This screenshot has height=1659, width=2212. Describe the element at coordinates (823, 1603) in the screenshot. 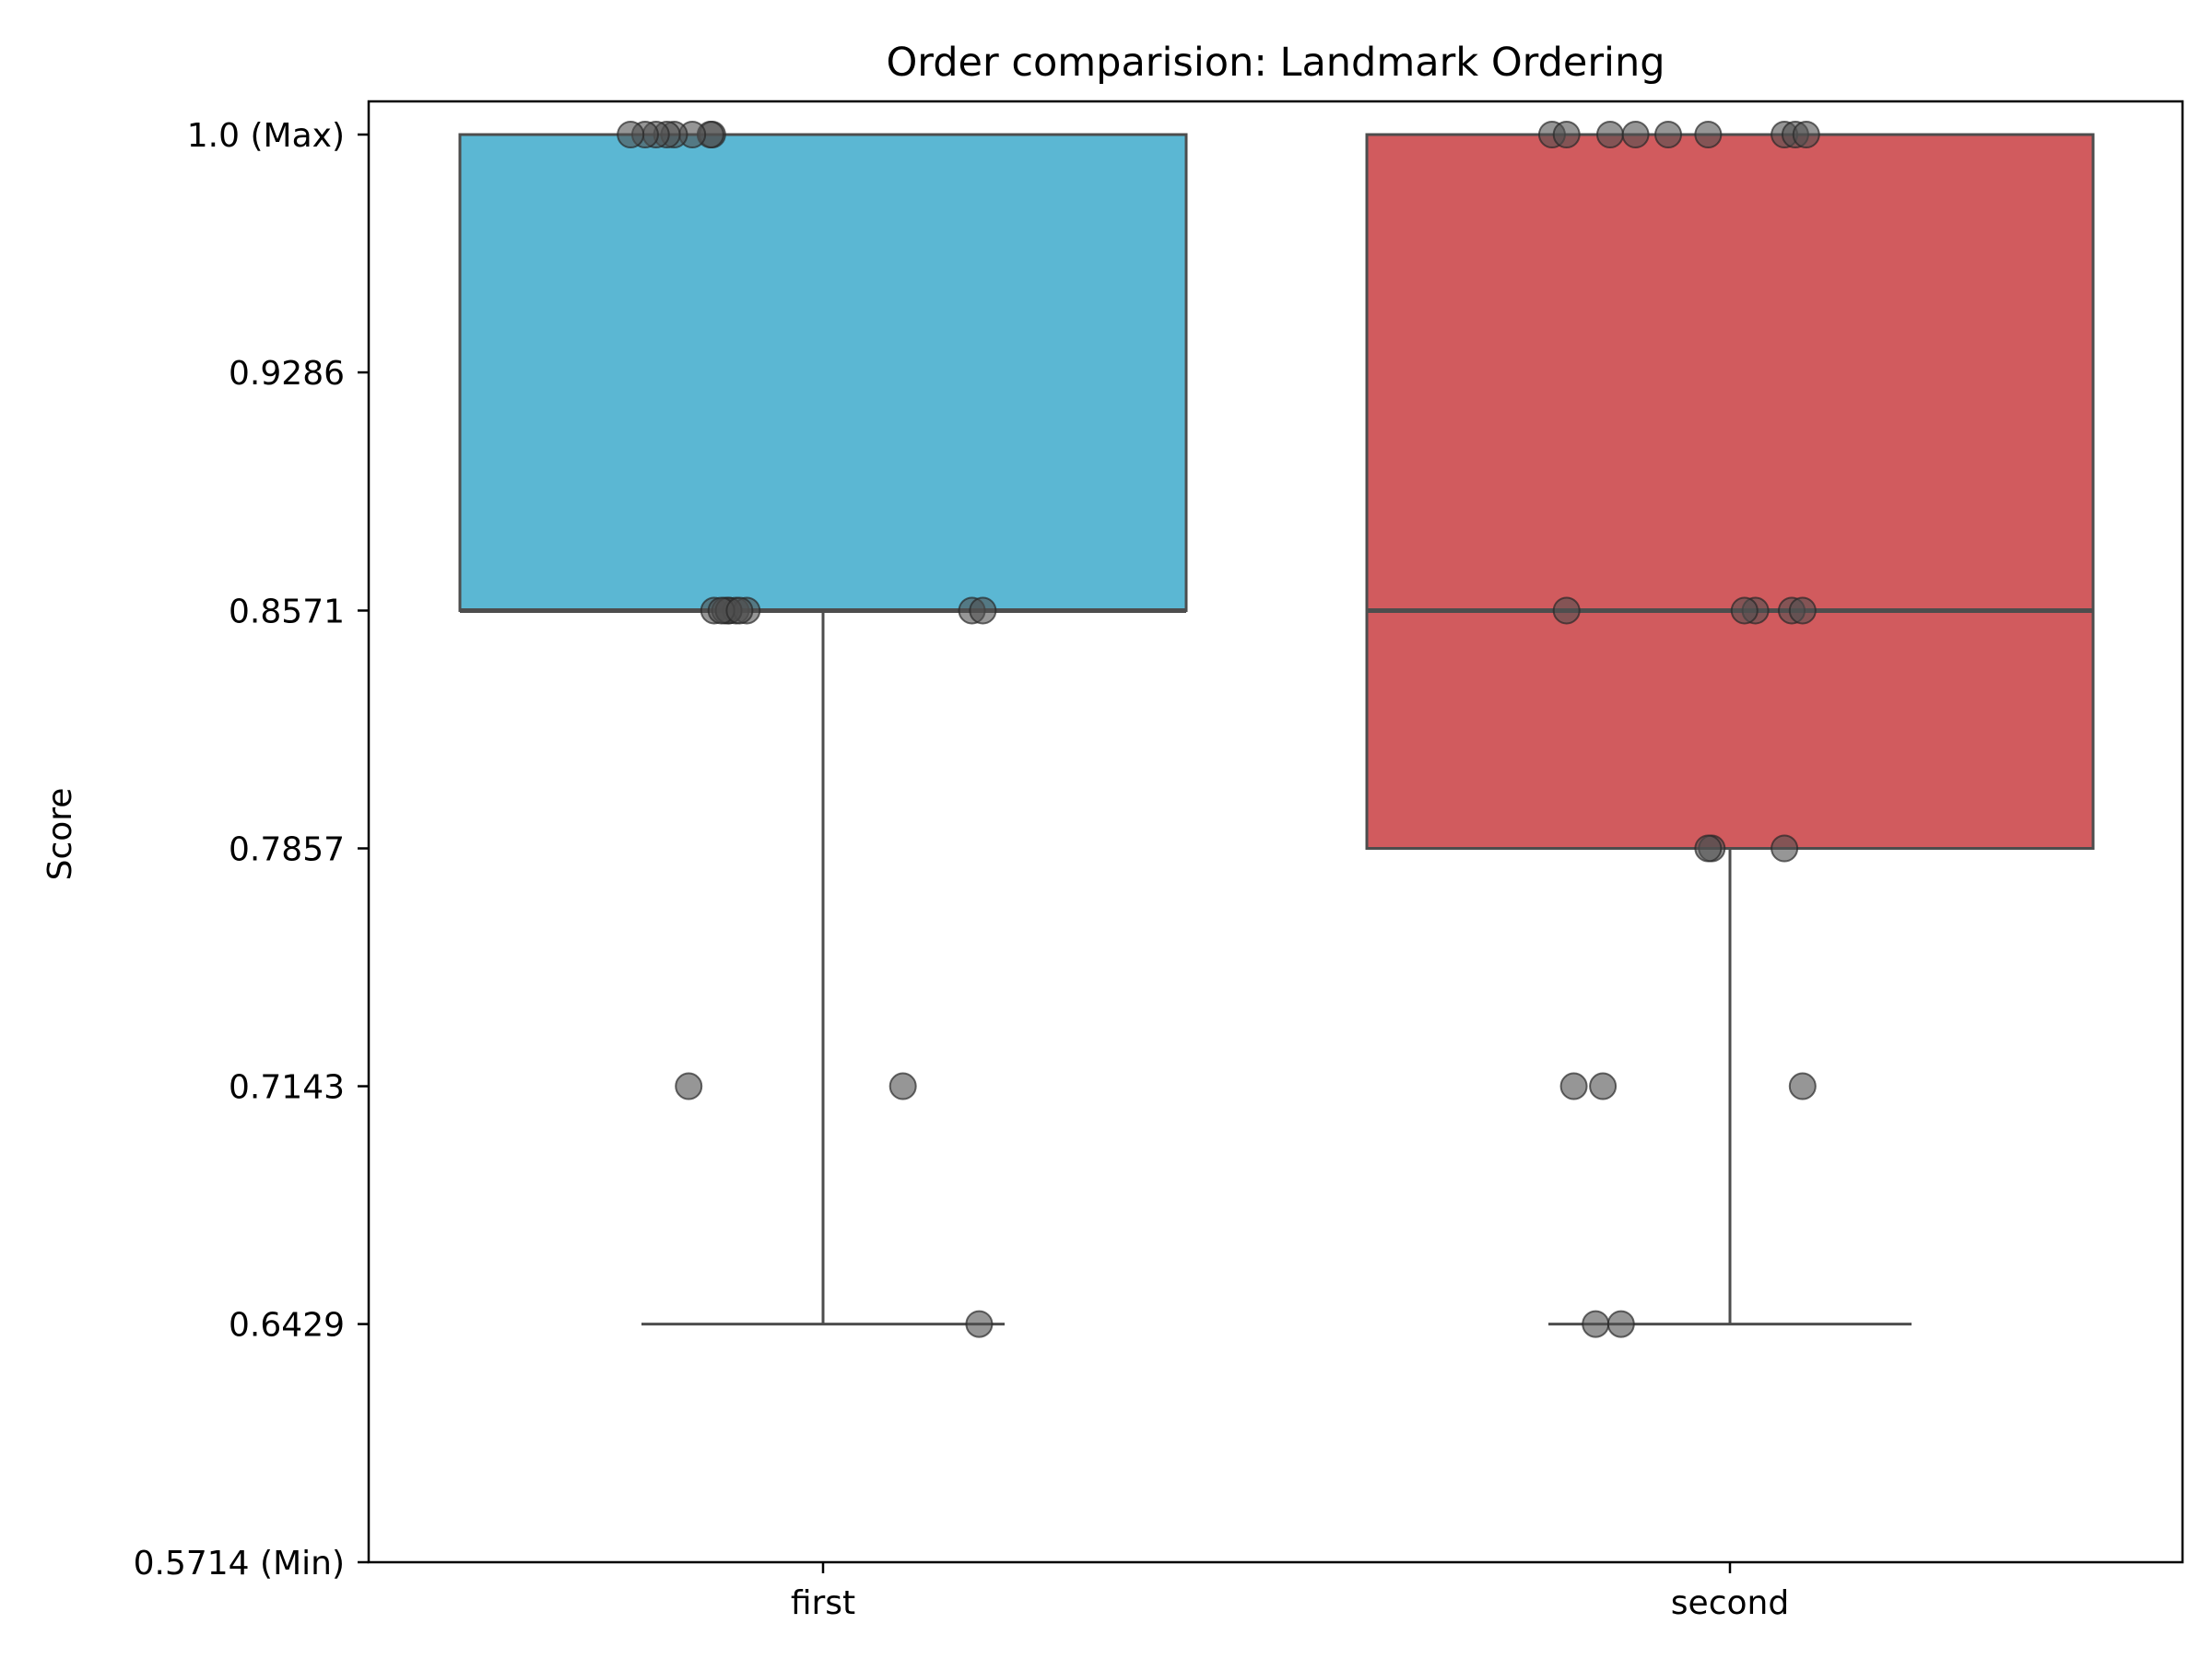

I see `x-tick-label: first` at that location.